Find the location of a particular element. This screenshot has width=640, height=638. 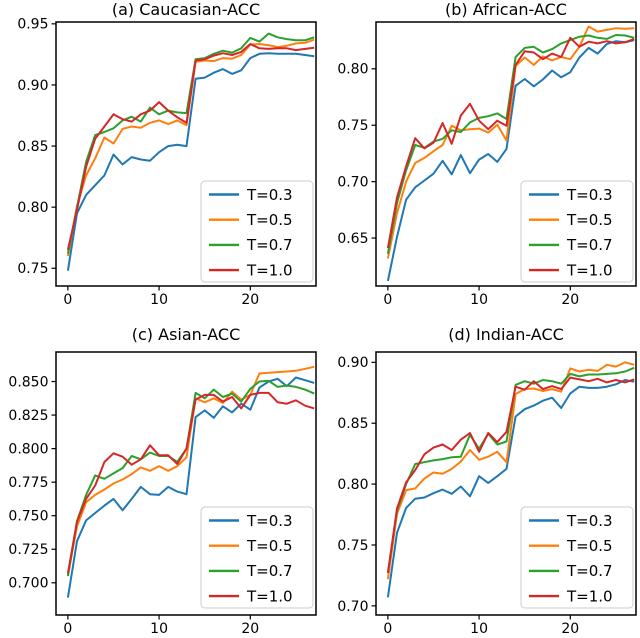

subplot-caucasian-title: (a) Caucasian-ACC is located at coordinates (186, 9).